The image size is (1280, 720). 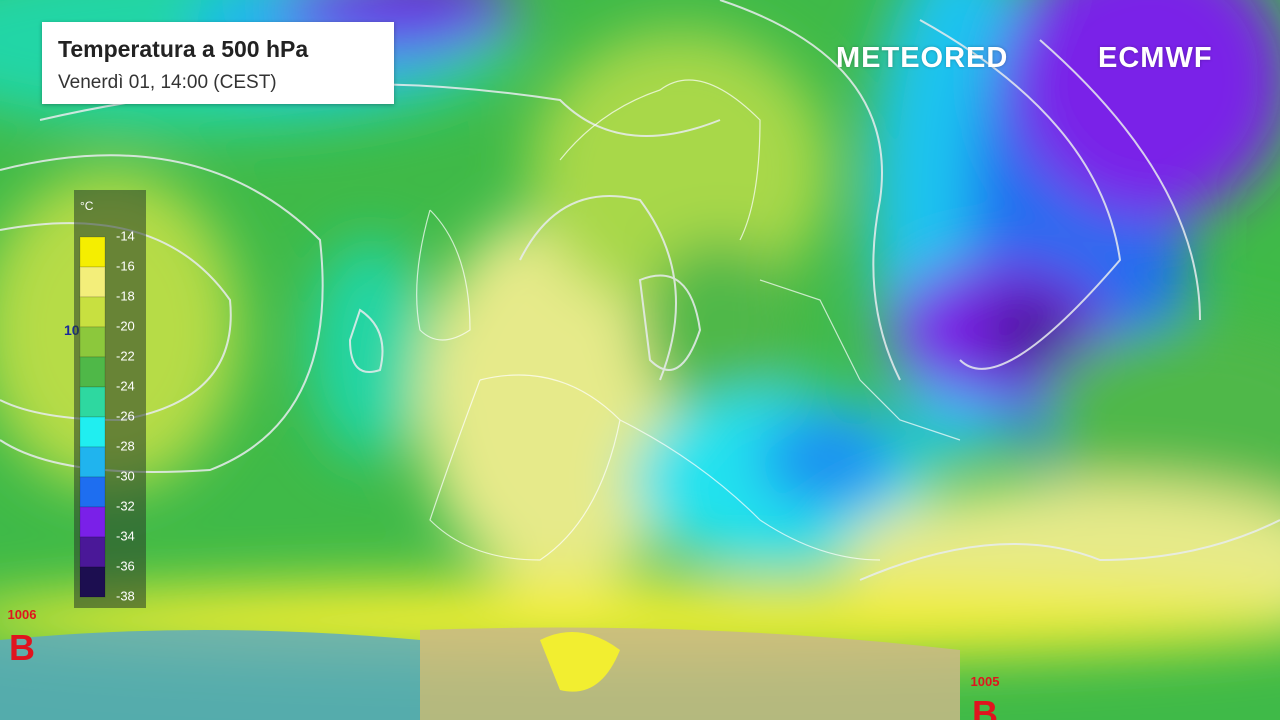 What do you see at coordinates (125, 295) in the screenshot?
I see `legend-label: -18` at bounding box center [125, 295].